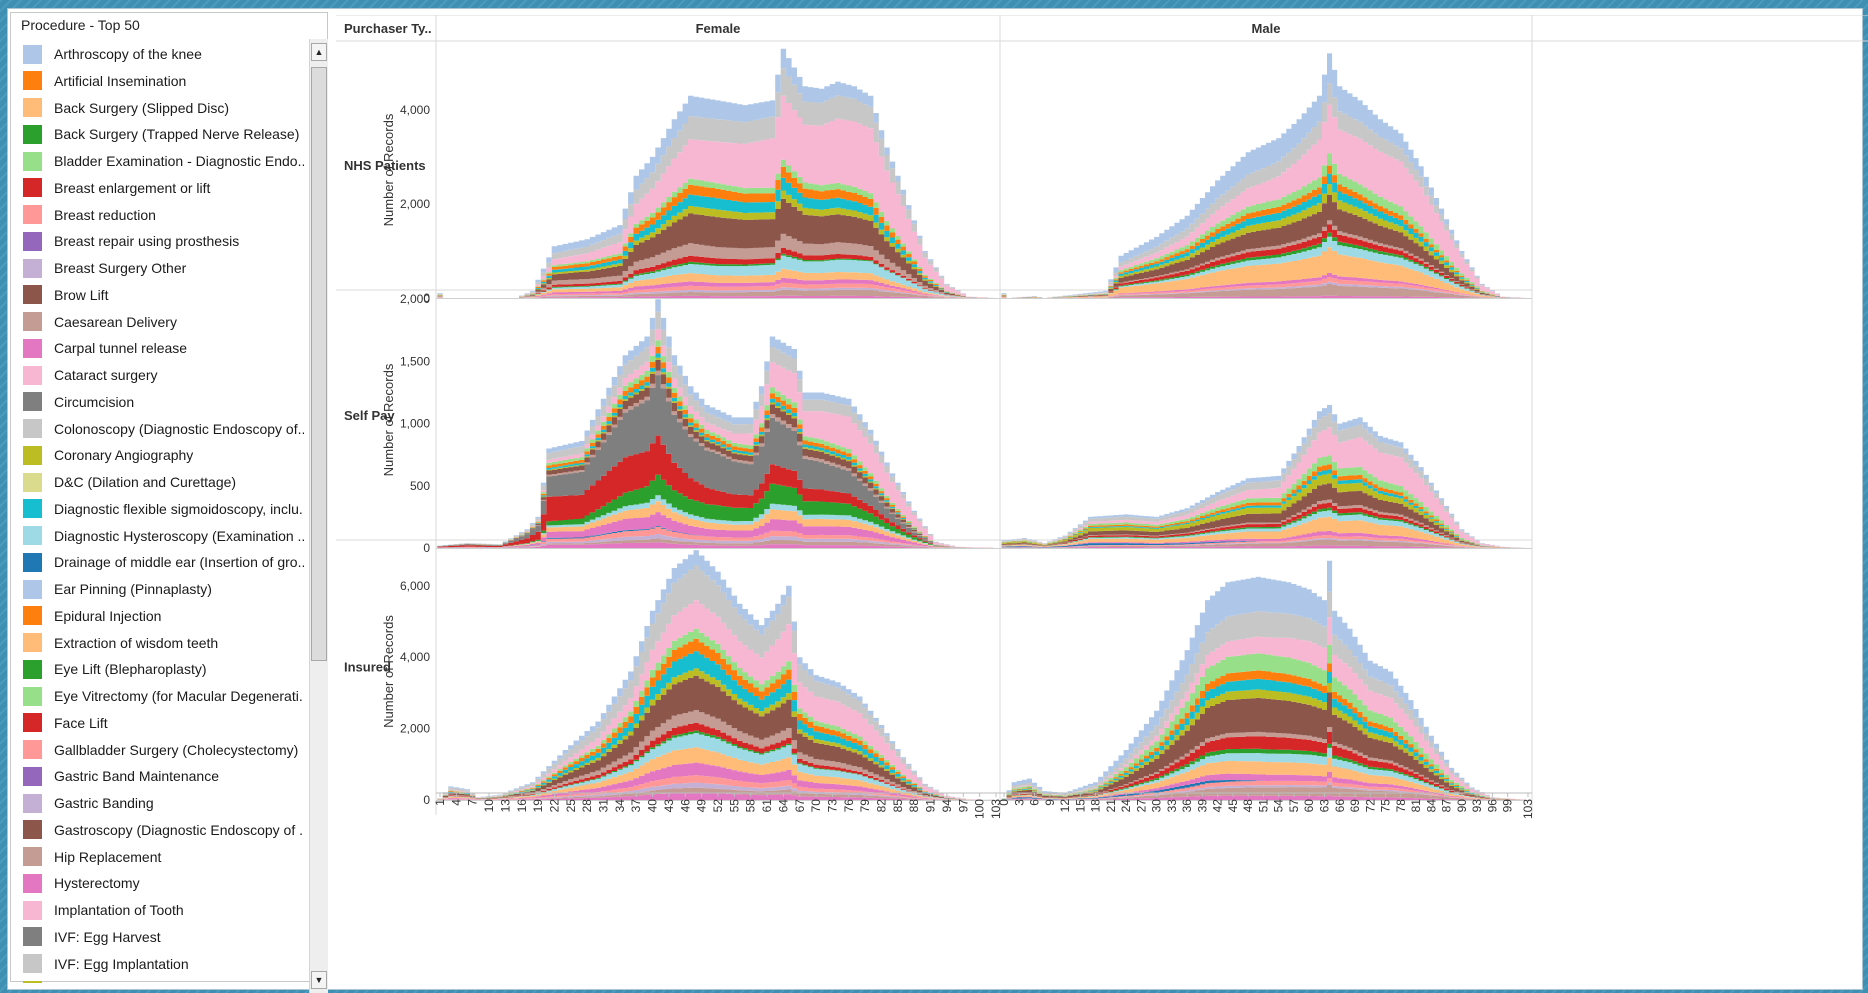  Describe the element at coordinates (415, 299) in the screenshot. I see `y-tick-label: 2,000` at that location.